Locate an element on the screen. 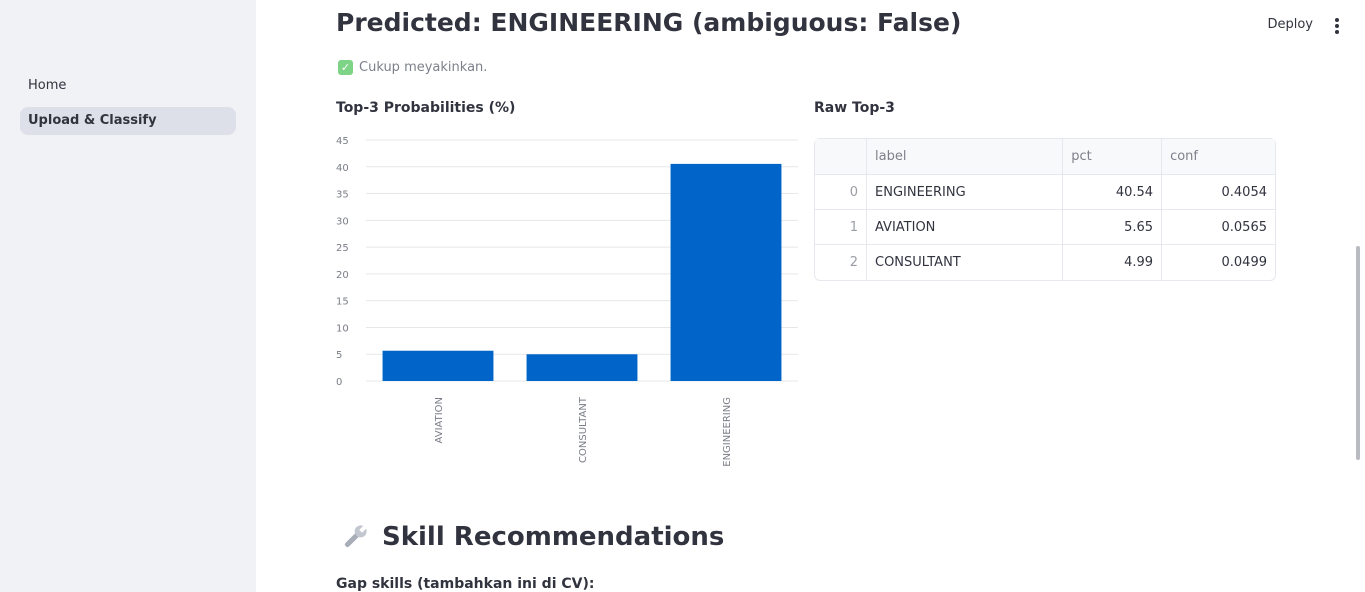 This screenshot has height=592, width=1365. y-tick-label: 25 is located at coordinates (342, 248).